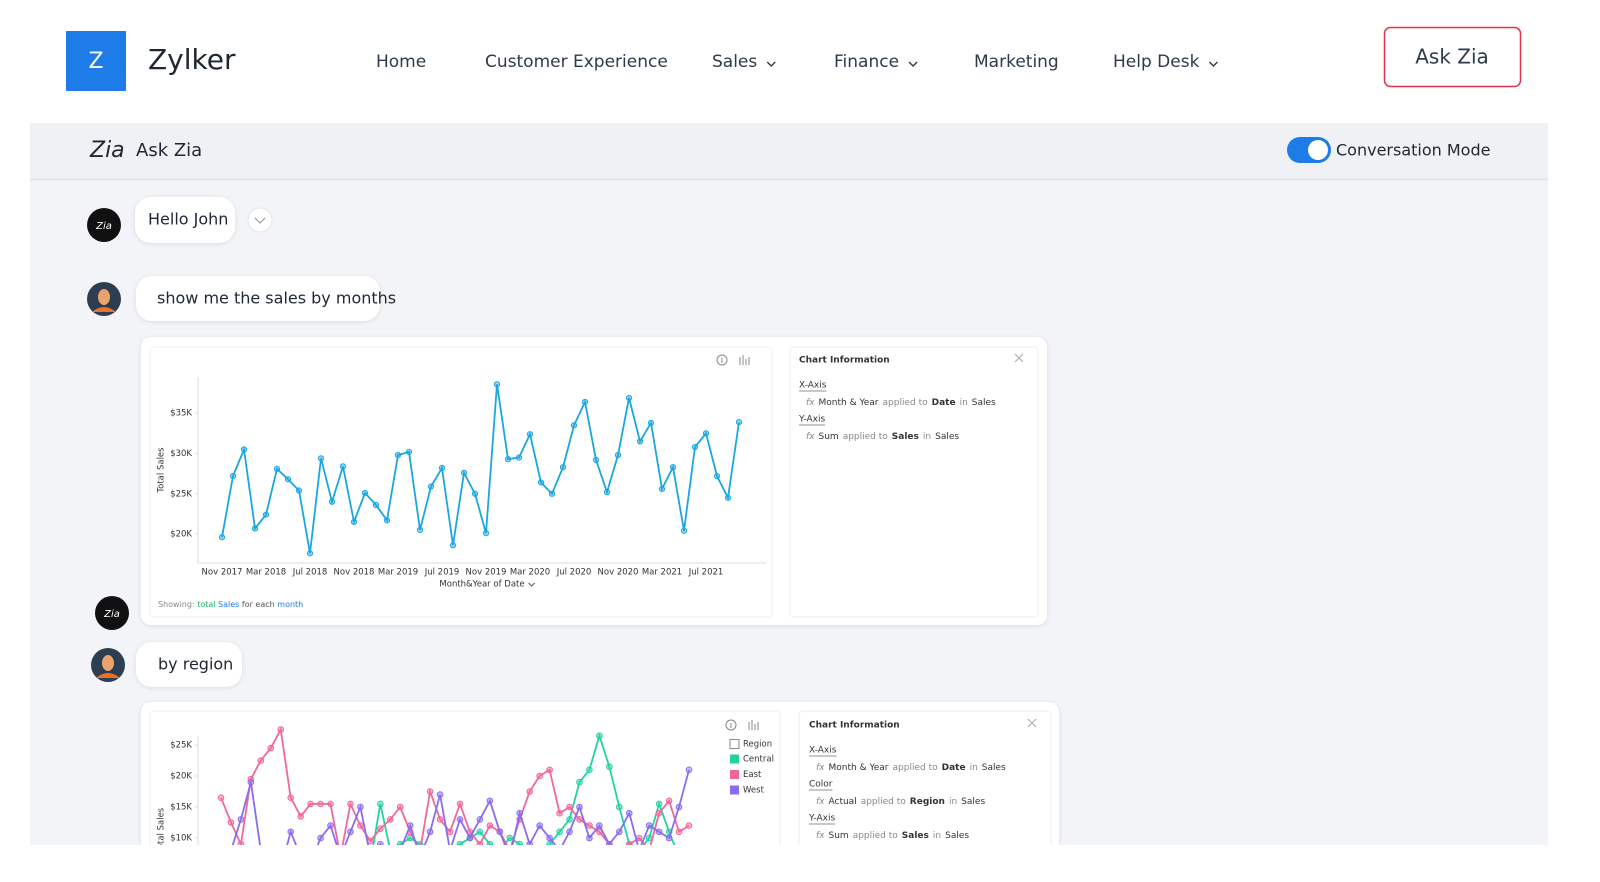  What do you see at coordinates (1213, 64) in the screenshot?
I see `nav-chevron` at bounding box center [1213, 64].